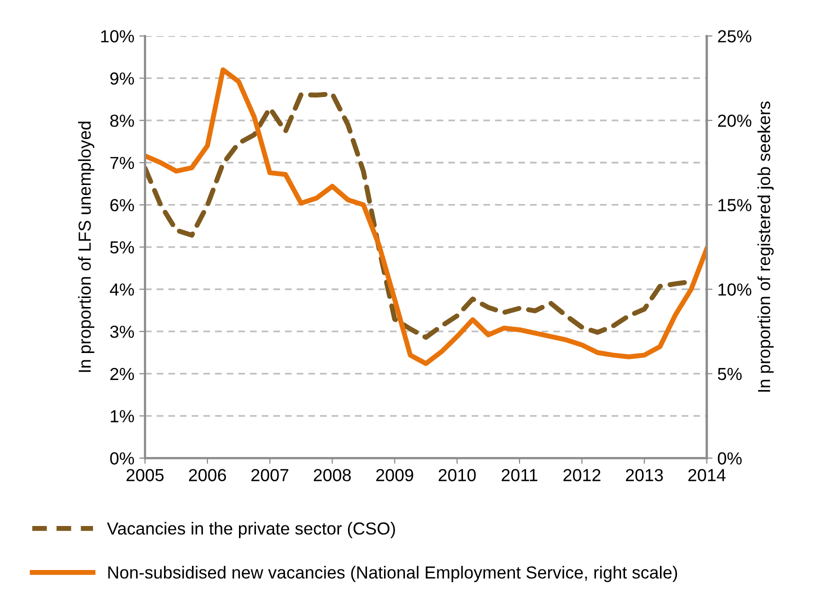 This screenshot has height=610, width=831. What do you see at coordinates (122, 163) in the screenshot?
I see `y-tick-label: 7%` at bounding box center [122, 163].